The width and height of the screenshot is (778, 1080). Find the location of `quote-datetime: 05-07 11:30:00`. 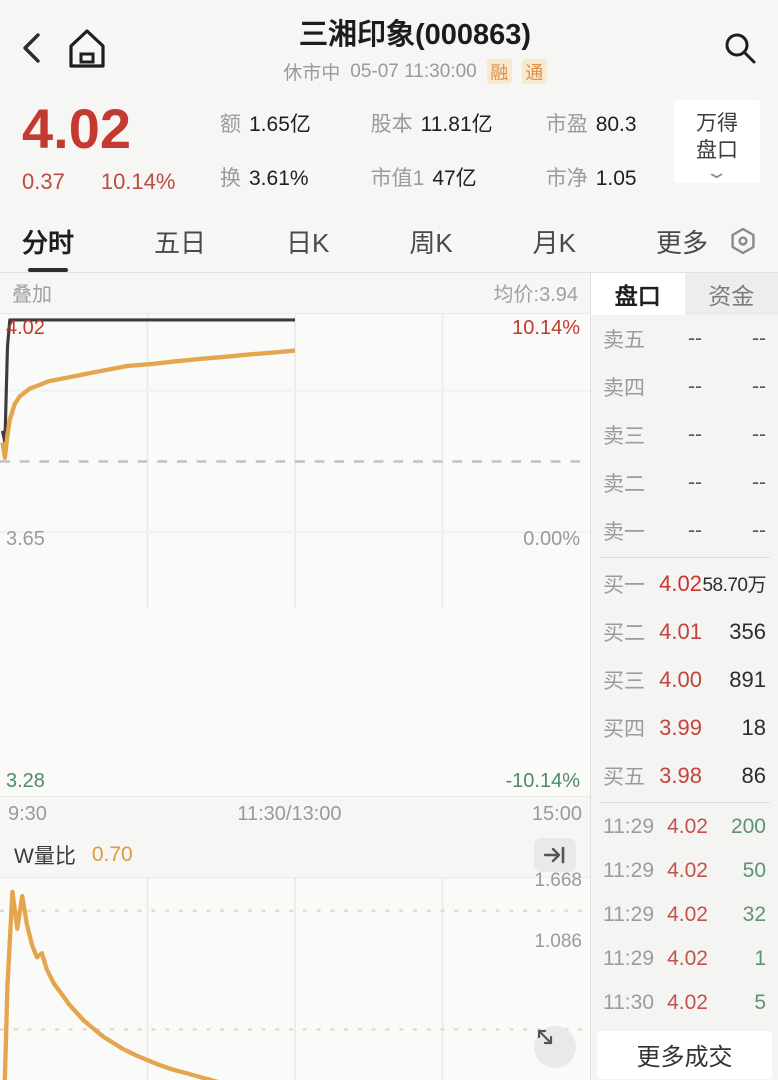

quote-datetime: 05-07 11:30:00 is located at coordinates (413, 71).